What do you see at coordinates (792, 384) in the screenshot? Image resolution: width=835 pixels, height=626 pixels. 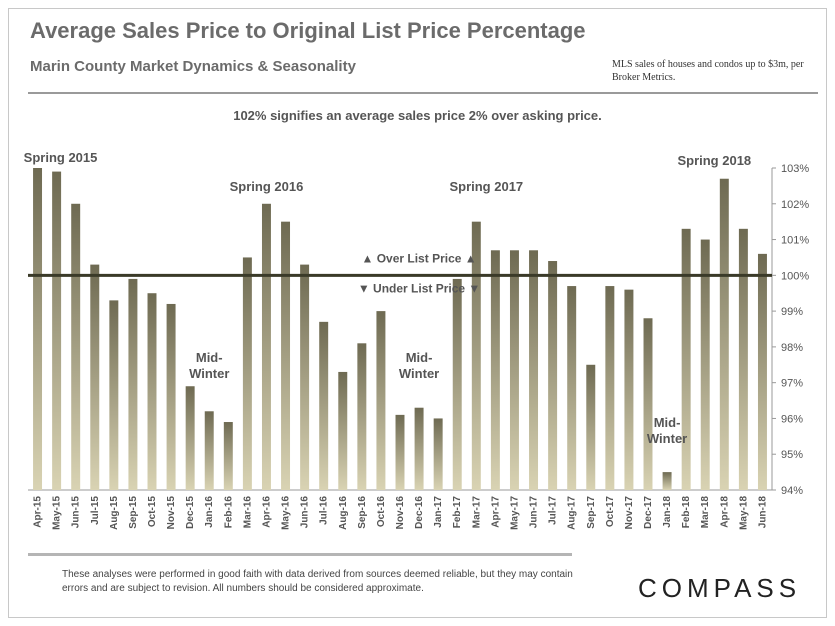 I see `y-tick-label: 97%` at bounding box center [792, 384].